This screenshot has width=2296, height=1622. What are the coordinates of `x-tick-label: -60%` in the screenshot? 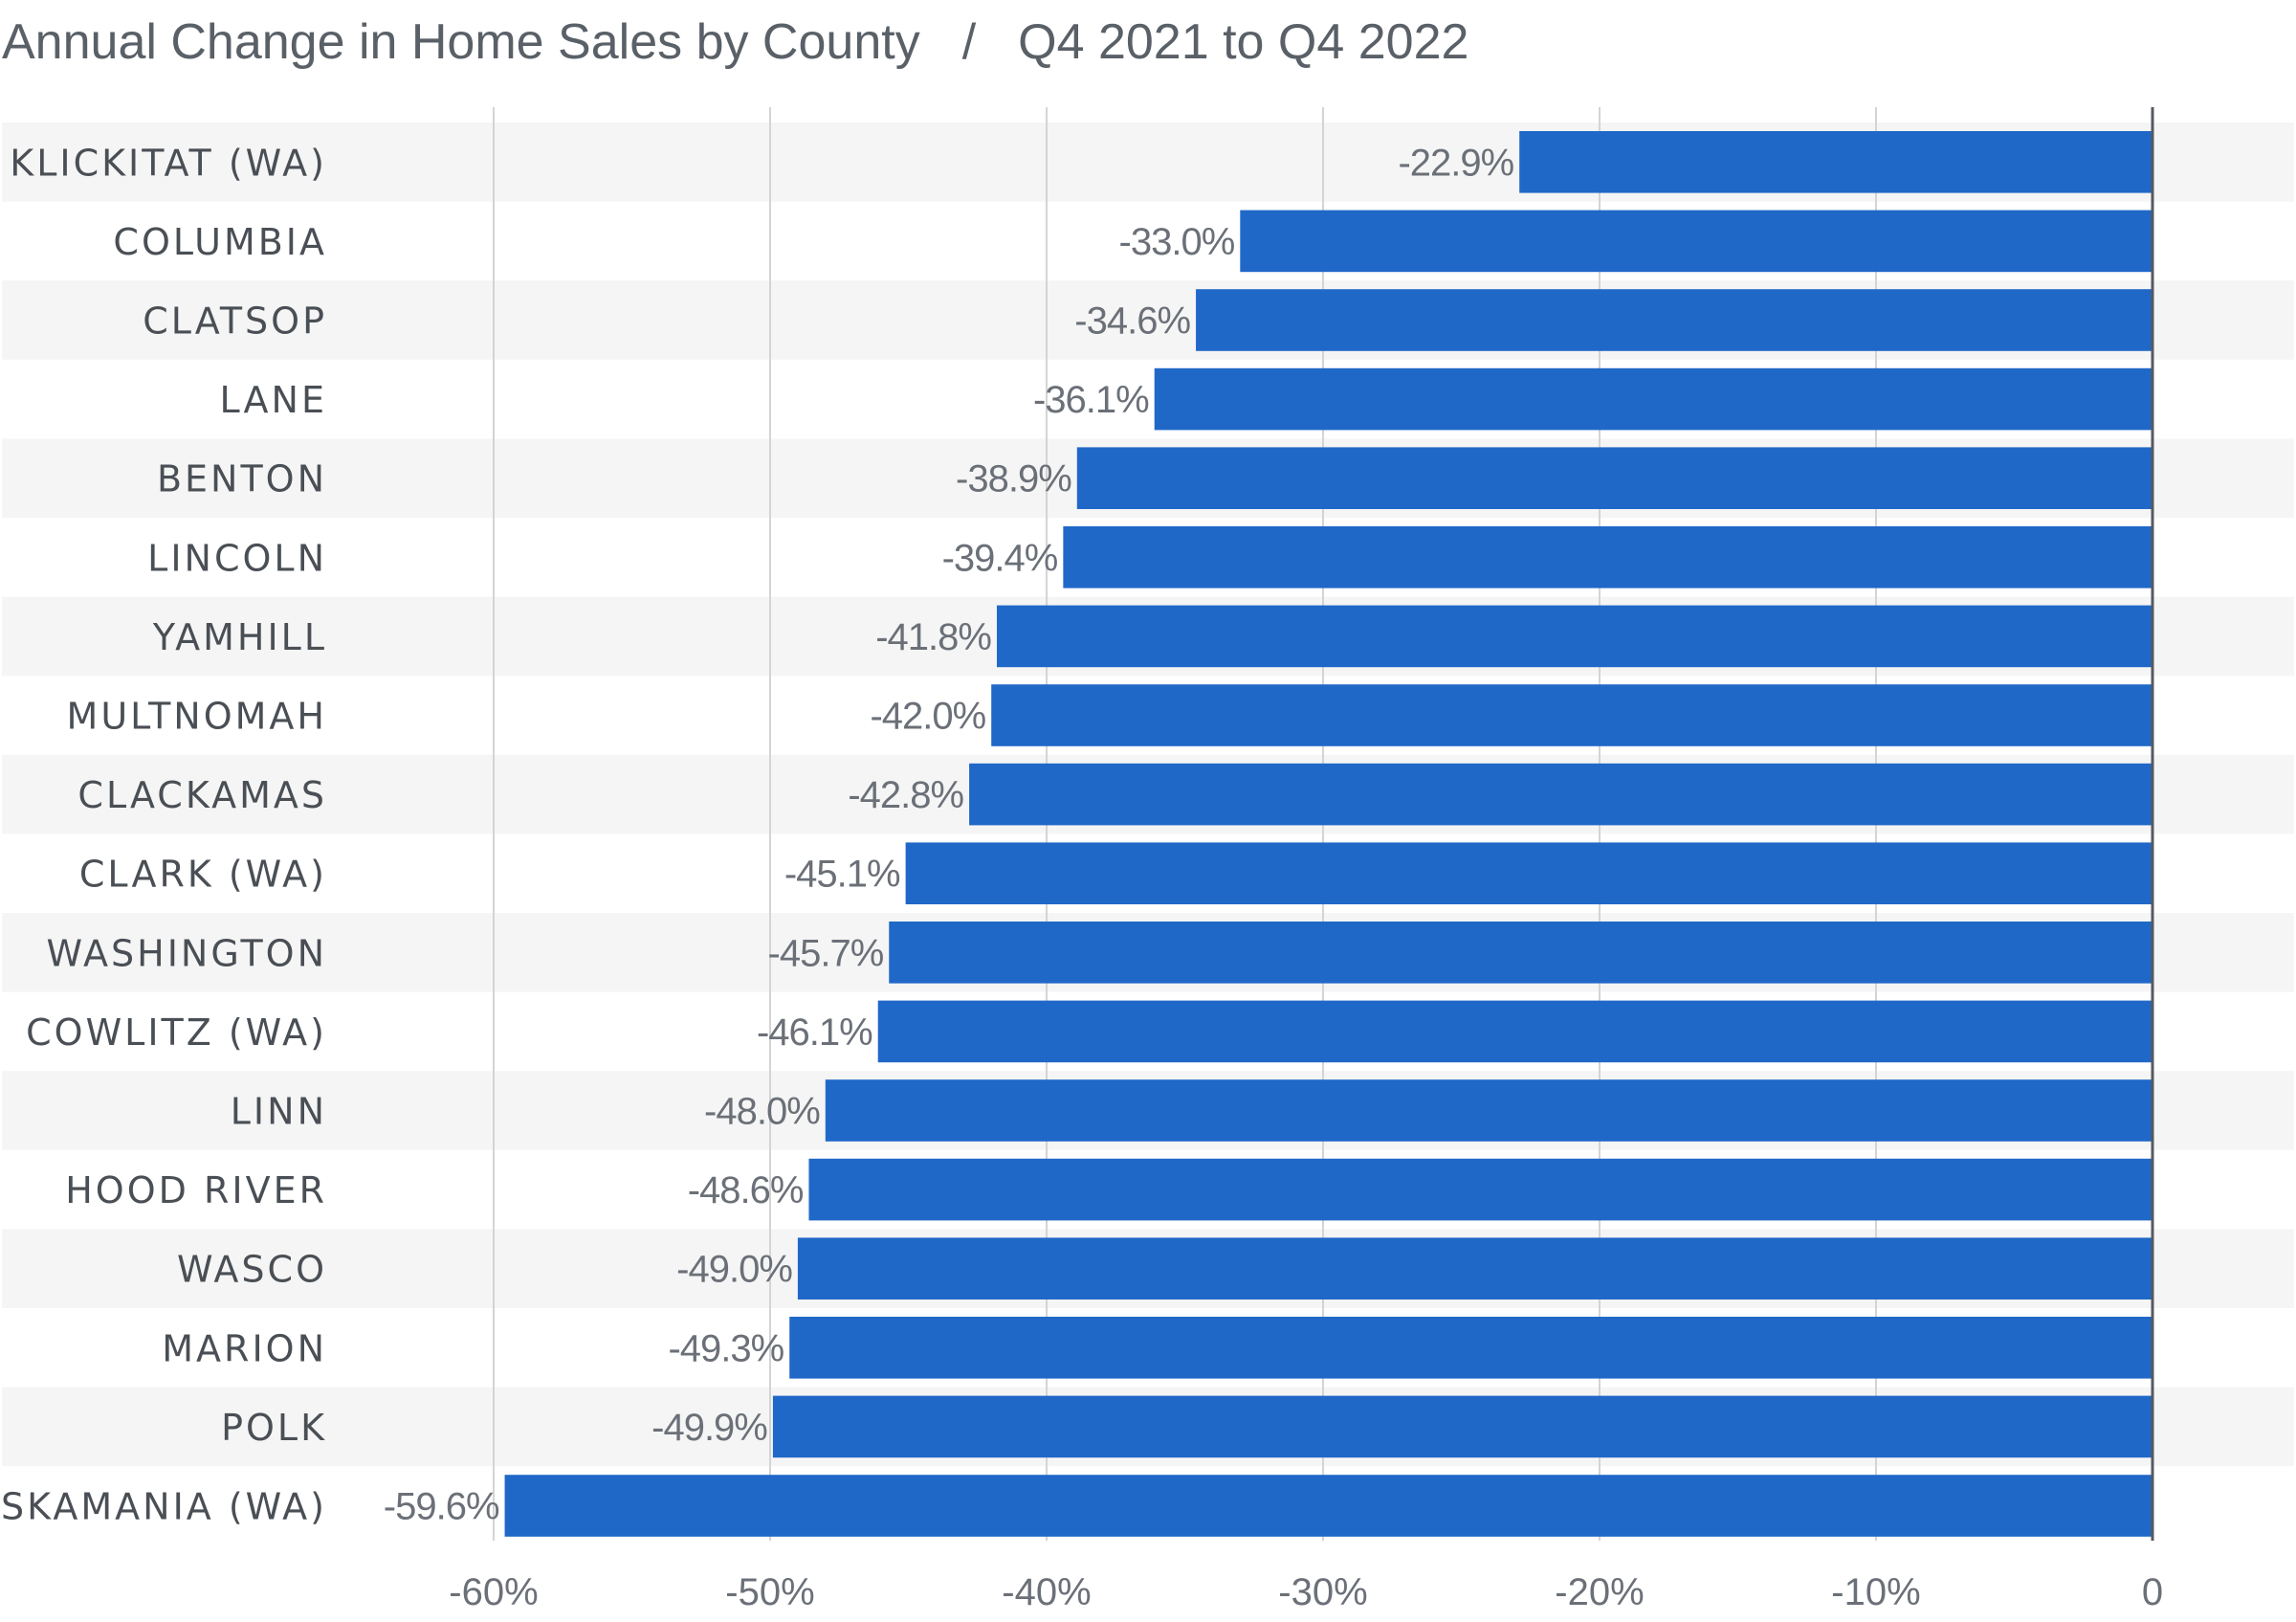 It's located at (493, 1592).